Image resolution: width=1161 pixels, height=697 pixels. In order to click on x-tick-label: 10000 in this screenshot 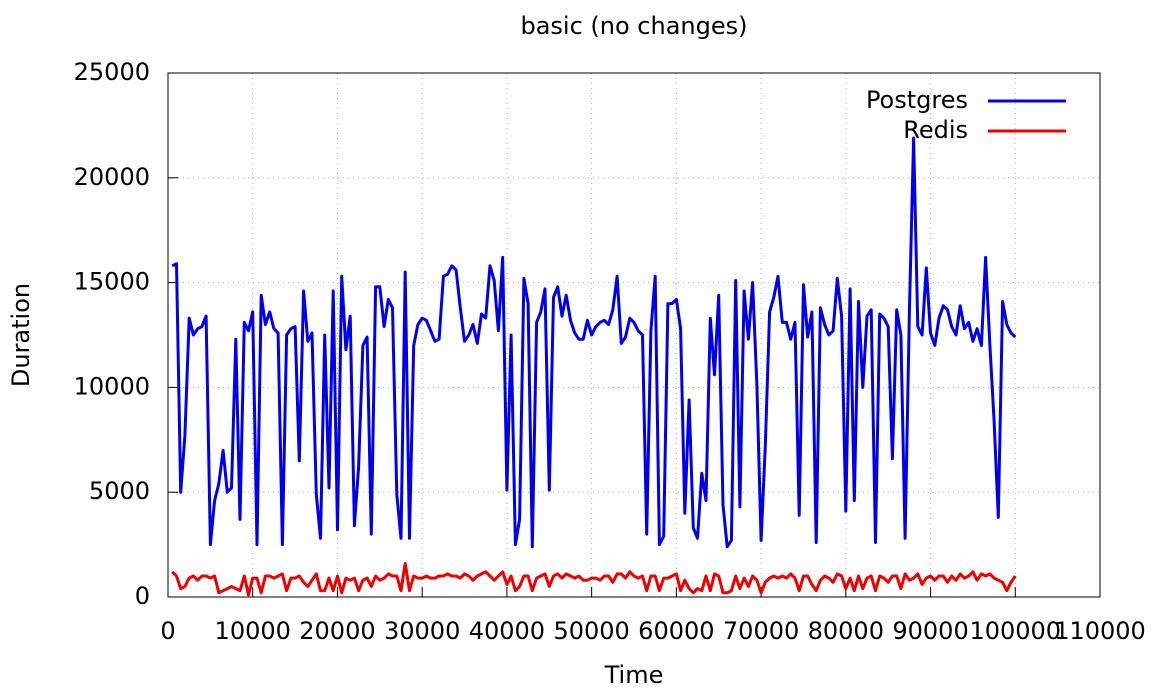, I will do `click(253, 631)`.